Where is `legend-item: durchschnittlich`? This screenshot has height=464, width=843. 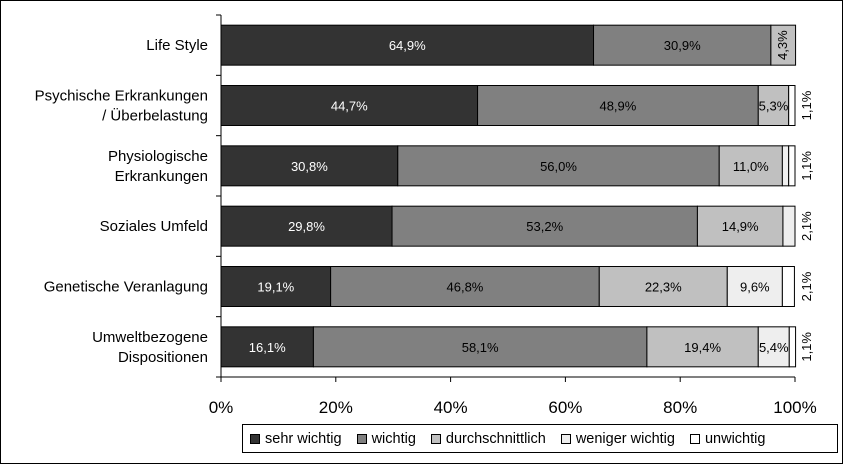 legend-item: durchschnittlich is located at coordinates (488, 438).